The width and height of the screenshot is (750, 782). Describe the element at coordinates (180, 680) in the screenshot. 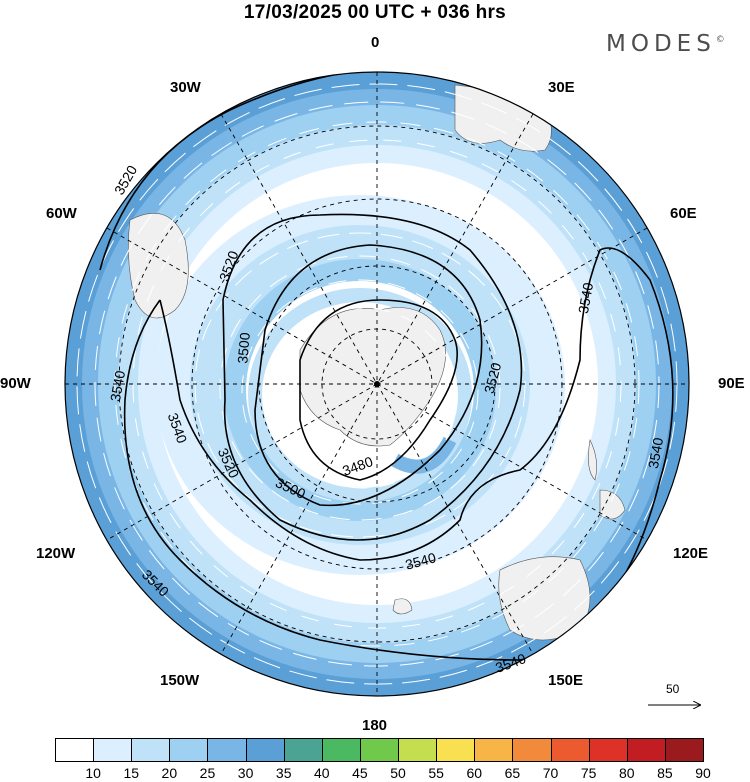

I see `lon-label-150w: 150W` at that location.